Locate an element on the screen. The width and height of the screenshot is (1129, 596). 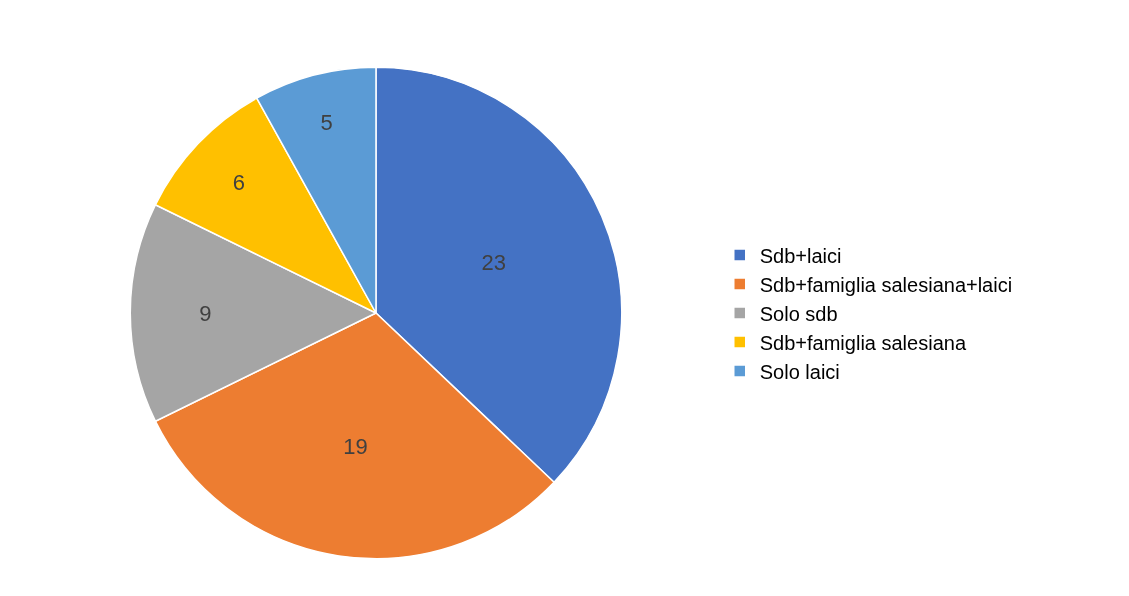
legend-label: Solo sdb is located at coordinates (798, 313).